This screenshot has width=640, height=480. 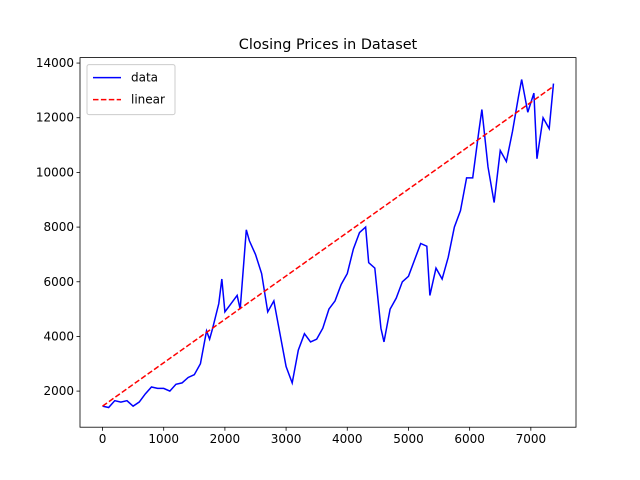 What do you see at coordinates (58, 282) in the screenshot?
I see `y-tick-label: 6000` at bounding box center [58, 282].